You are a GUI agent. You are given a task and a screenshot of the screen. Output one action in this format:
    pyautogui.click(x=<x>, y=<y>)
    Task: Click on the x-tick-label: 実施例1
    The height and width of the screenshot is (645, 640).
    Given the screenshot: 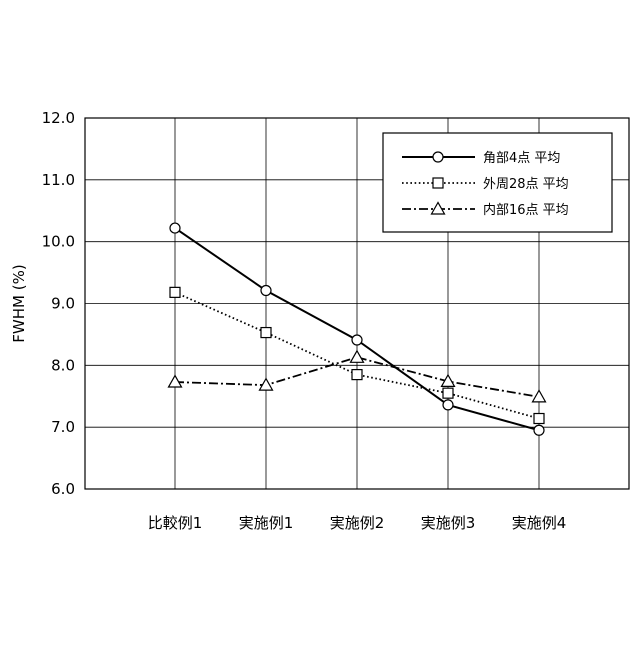 What is the action you would take?
    pyautogui.click(x=266, y=523)
    